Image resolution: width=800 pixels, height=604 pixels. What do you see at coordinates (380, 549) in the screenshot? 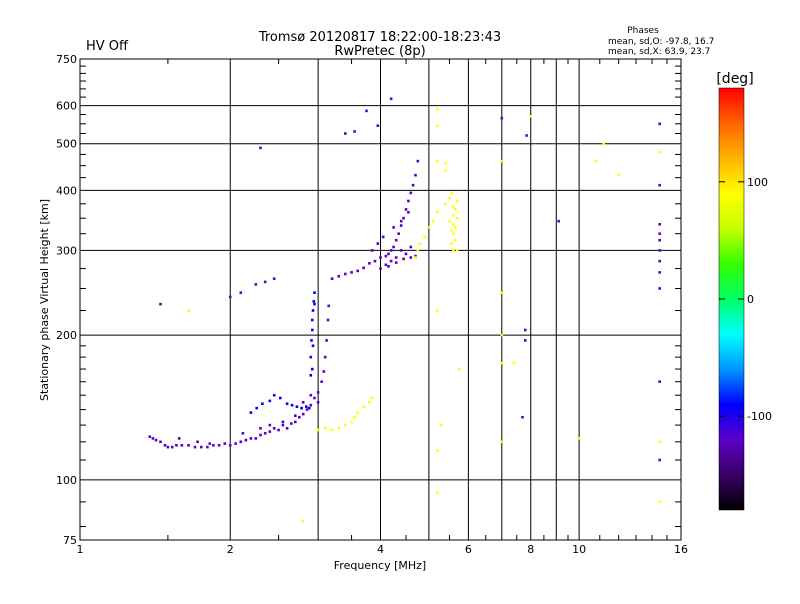
I see `x-tick-label: 4` at bounding box center [380, 549].